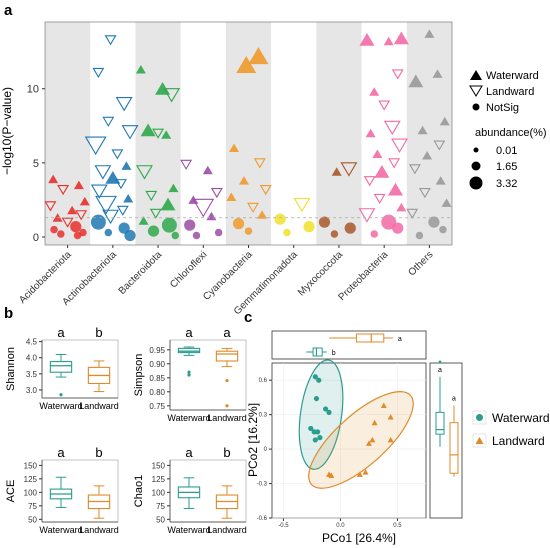  What do you see at coordinates (266, 450) in the screenshot?
I see `y-tick-label: 0` at bounding box center [266, 450].